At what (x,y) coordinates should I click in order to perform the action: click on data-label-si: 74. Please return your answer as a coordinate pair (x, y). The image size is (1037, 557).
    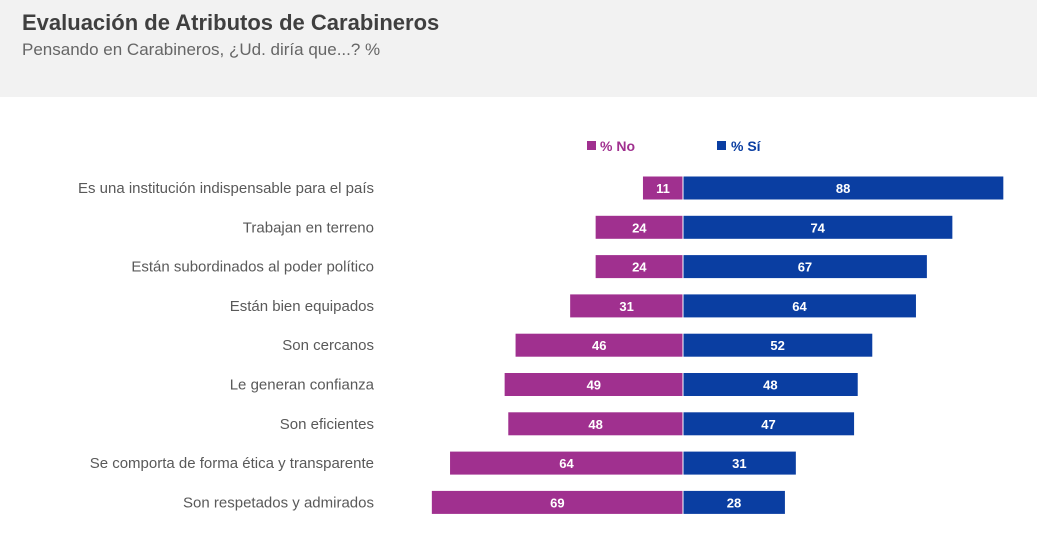
    Looking at the image, I should click on (817, 227).